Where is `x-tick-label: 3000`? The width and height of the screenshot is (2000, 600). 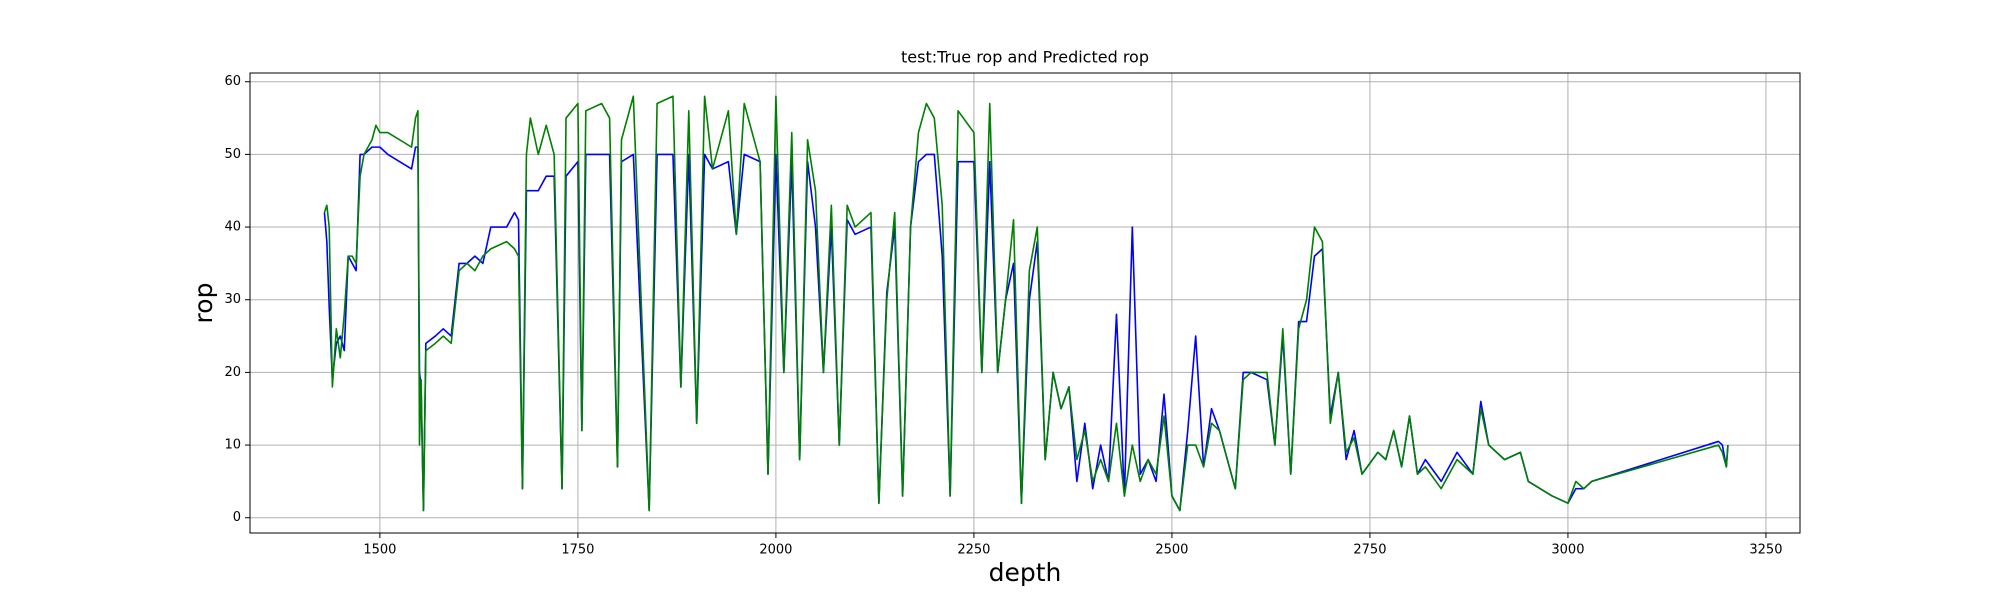 x-tick-label: 3000 is located at coordinates (1567, 550).